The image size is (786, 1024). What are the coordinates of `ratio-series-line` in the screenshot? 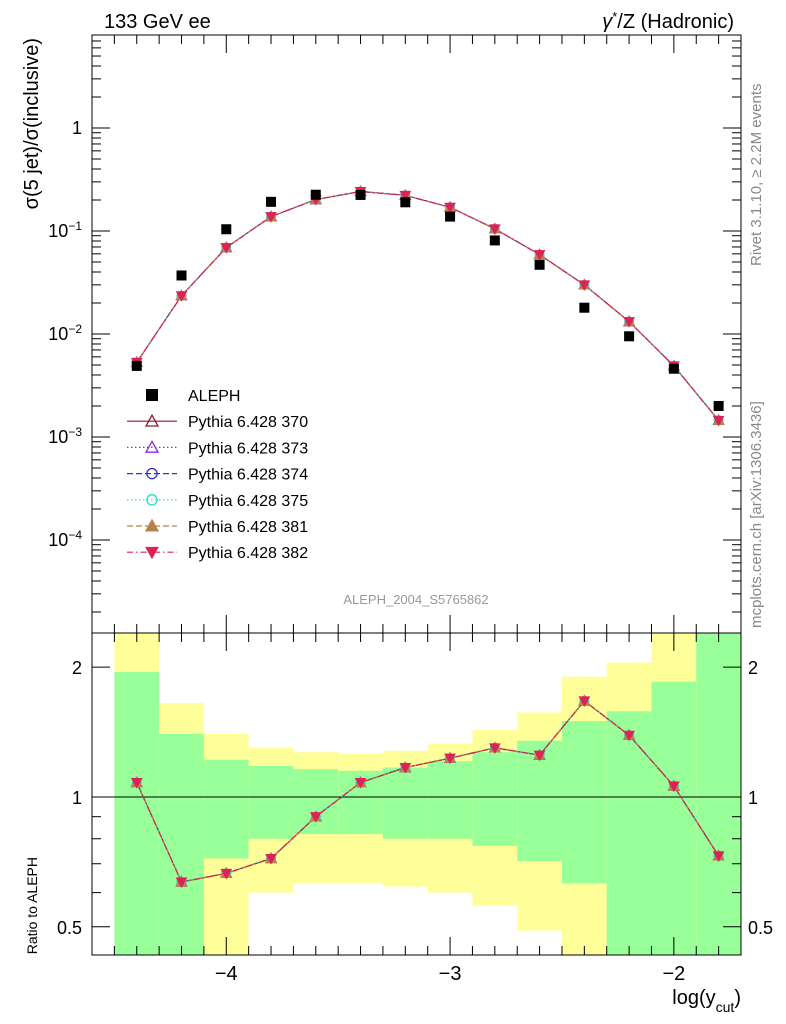 It's located at (428, 791).